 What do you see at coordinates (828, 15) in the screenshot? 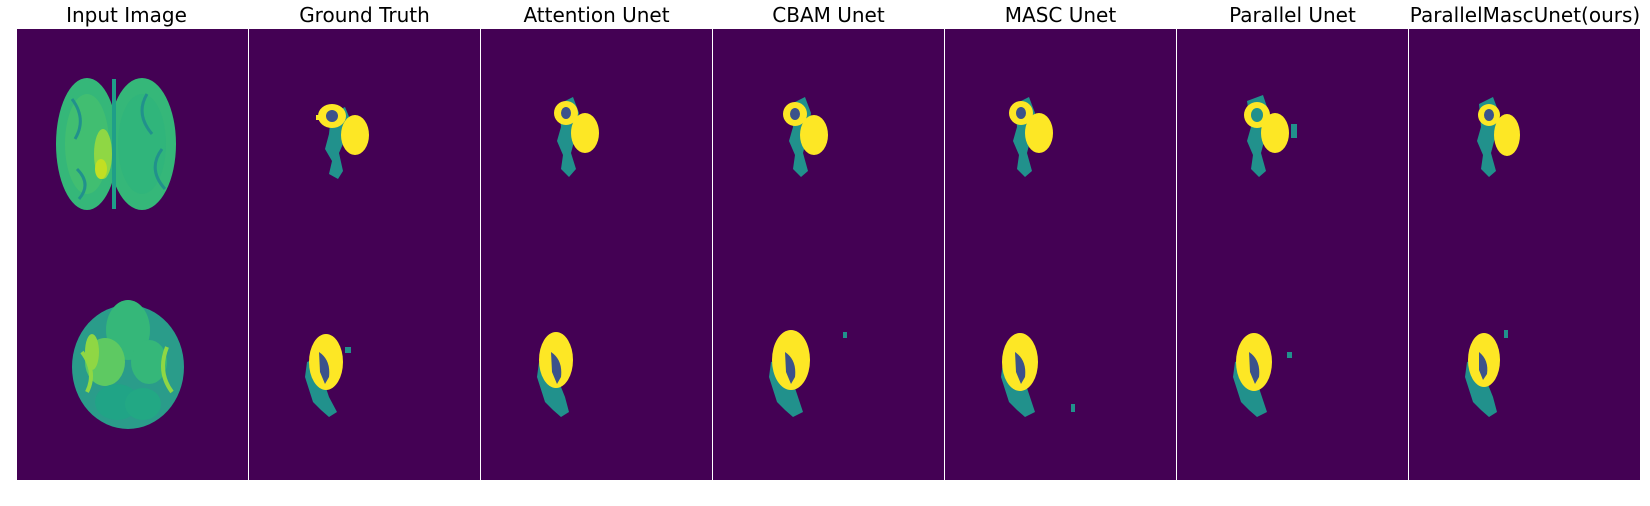
I see `column-title-cbam-unet: CBAM Unet` at bounding box center [828, 15].